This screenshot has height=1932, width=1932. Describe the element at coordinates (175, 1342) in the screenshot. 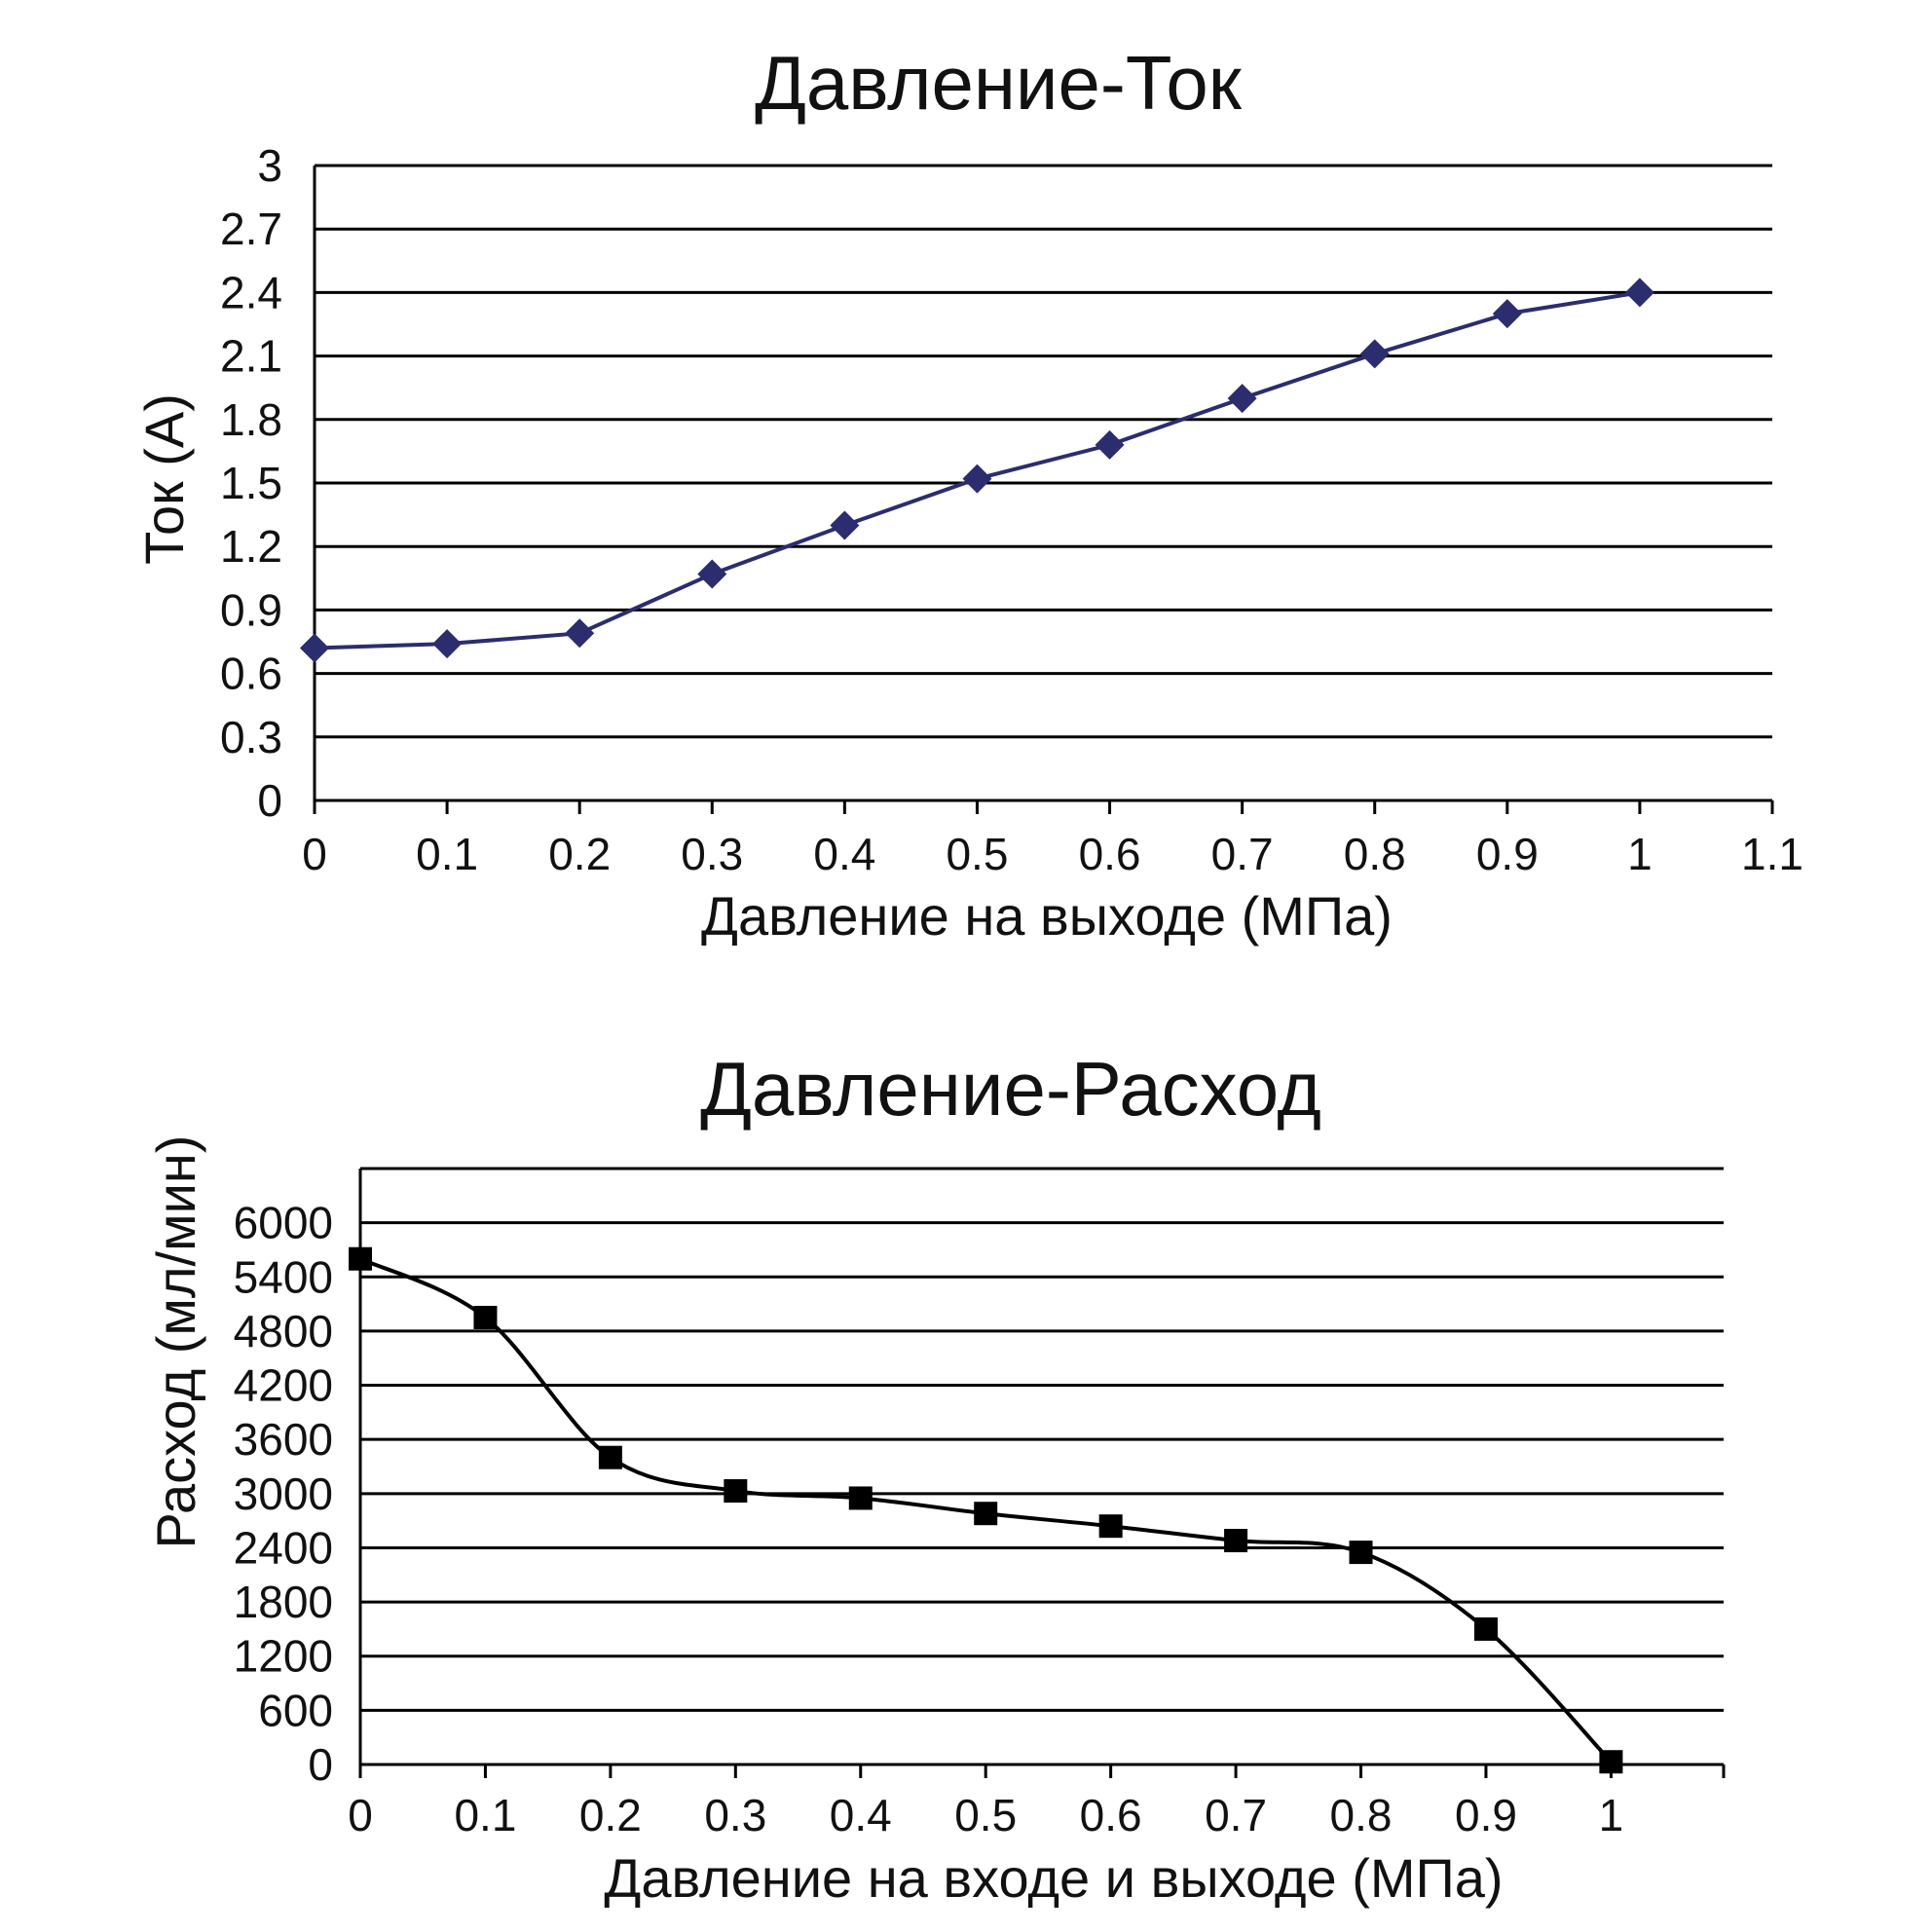

I see `y-axis-label: Расход (мл/мин)` at that location.